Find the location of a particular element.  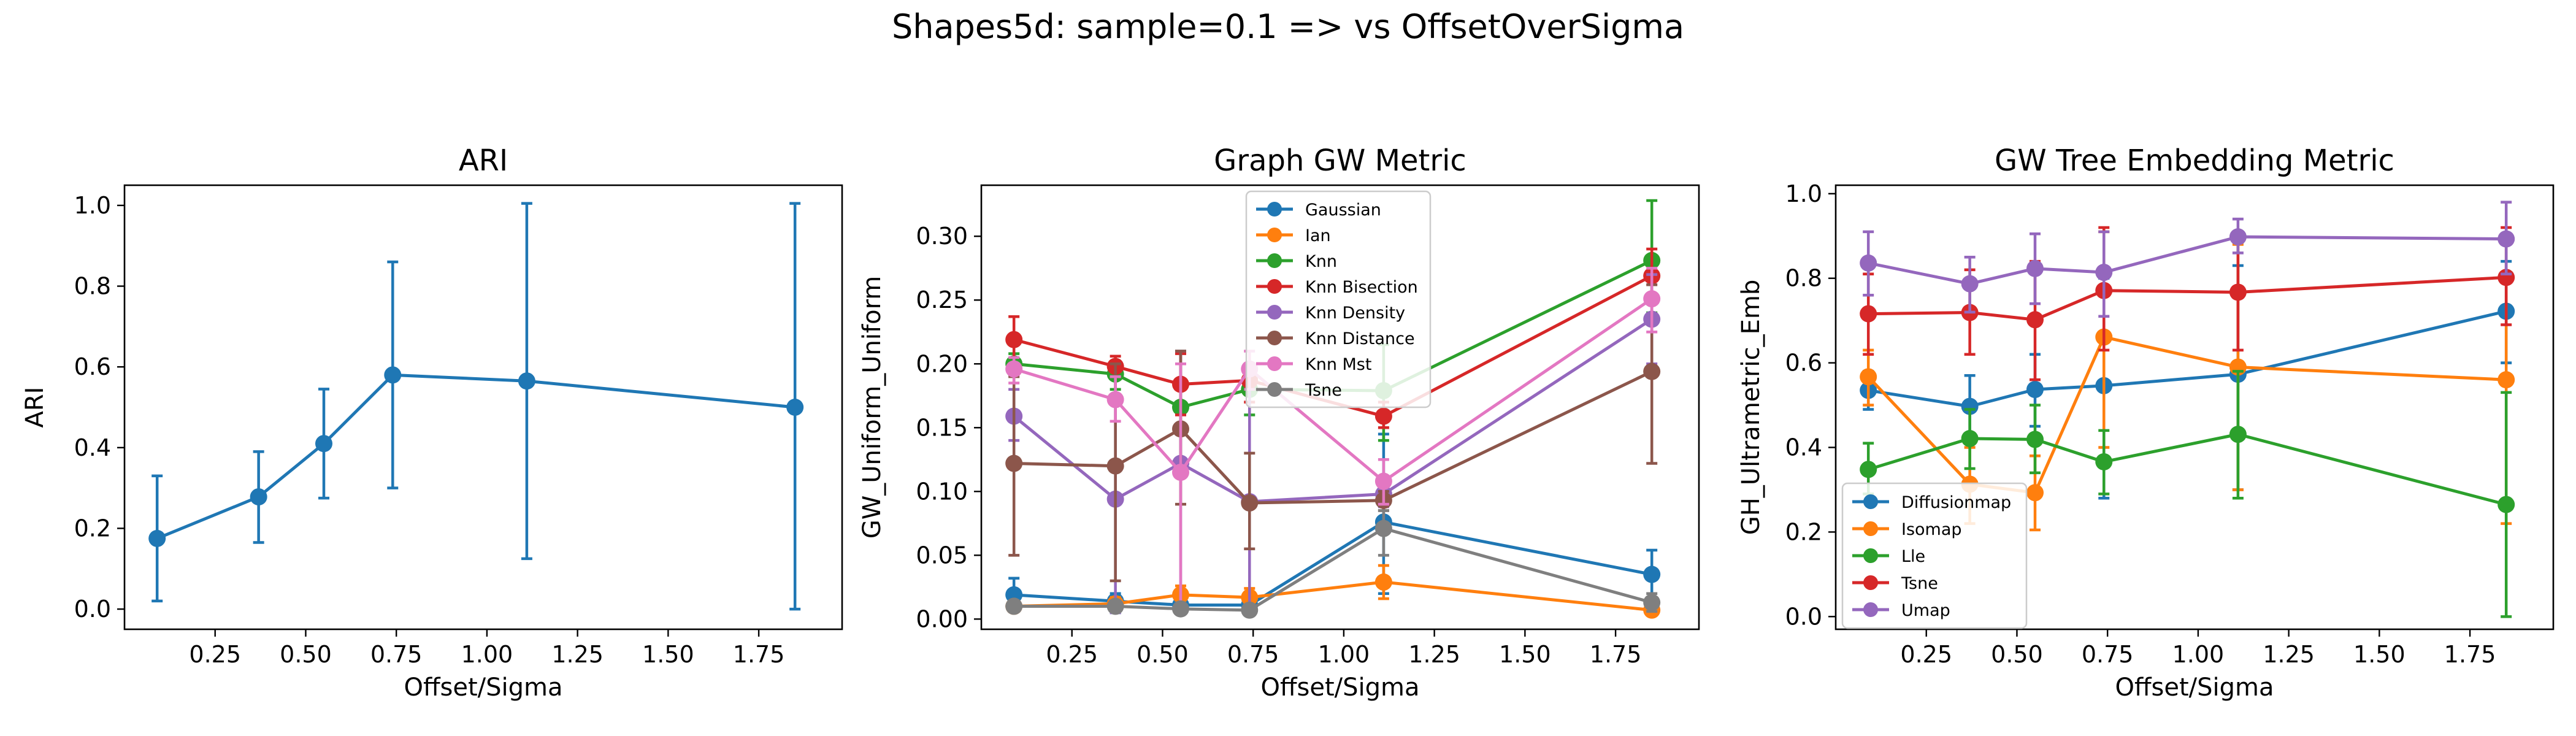

legend-label: Knn Mst is located at coordinates (1338, 364).